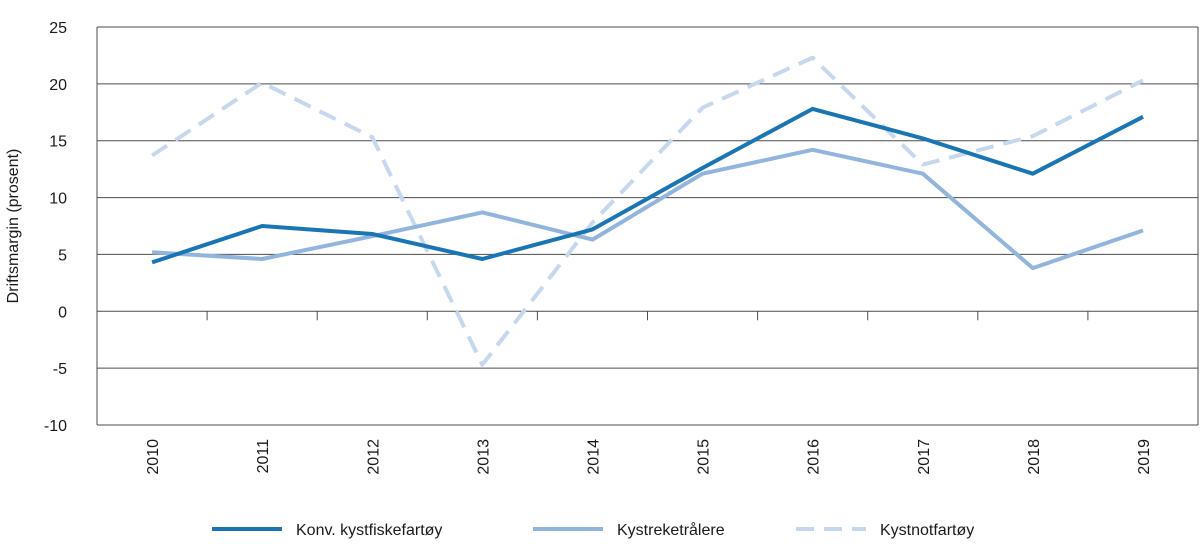 The height and width of the screenshot is (558, 1200). I want to click on y-tick-label: 20, so click(58, 85).